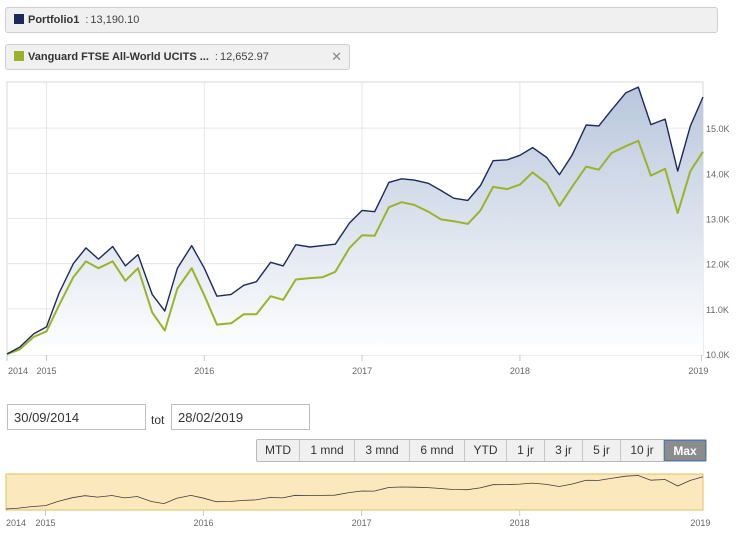  I want to click on navigator-tick-label: 2014, so click(16, 523).